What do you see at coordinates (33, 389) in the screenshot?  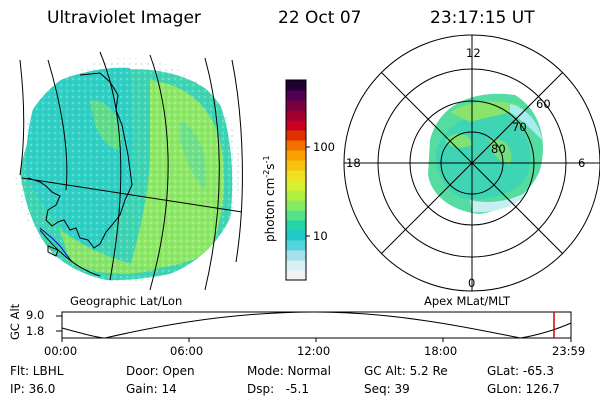 I see `status-ip: IP: 36.0` at bounding box center [33, 389].